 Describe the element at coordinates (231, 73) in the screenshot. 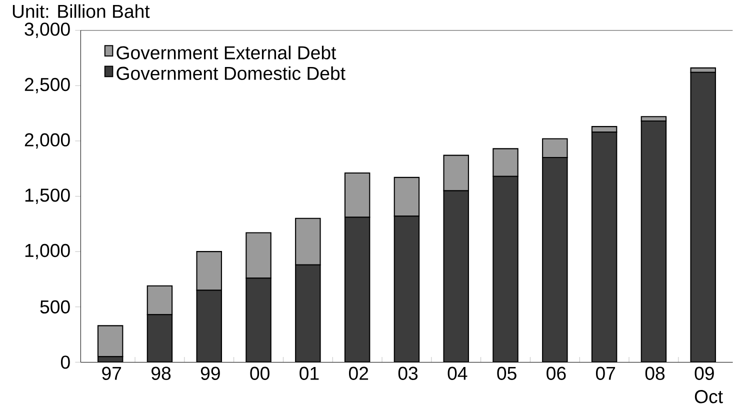

I see `legend-label: Government Domestic Debt` at that location.